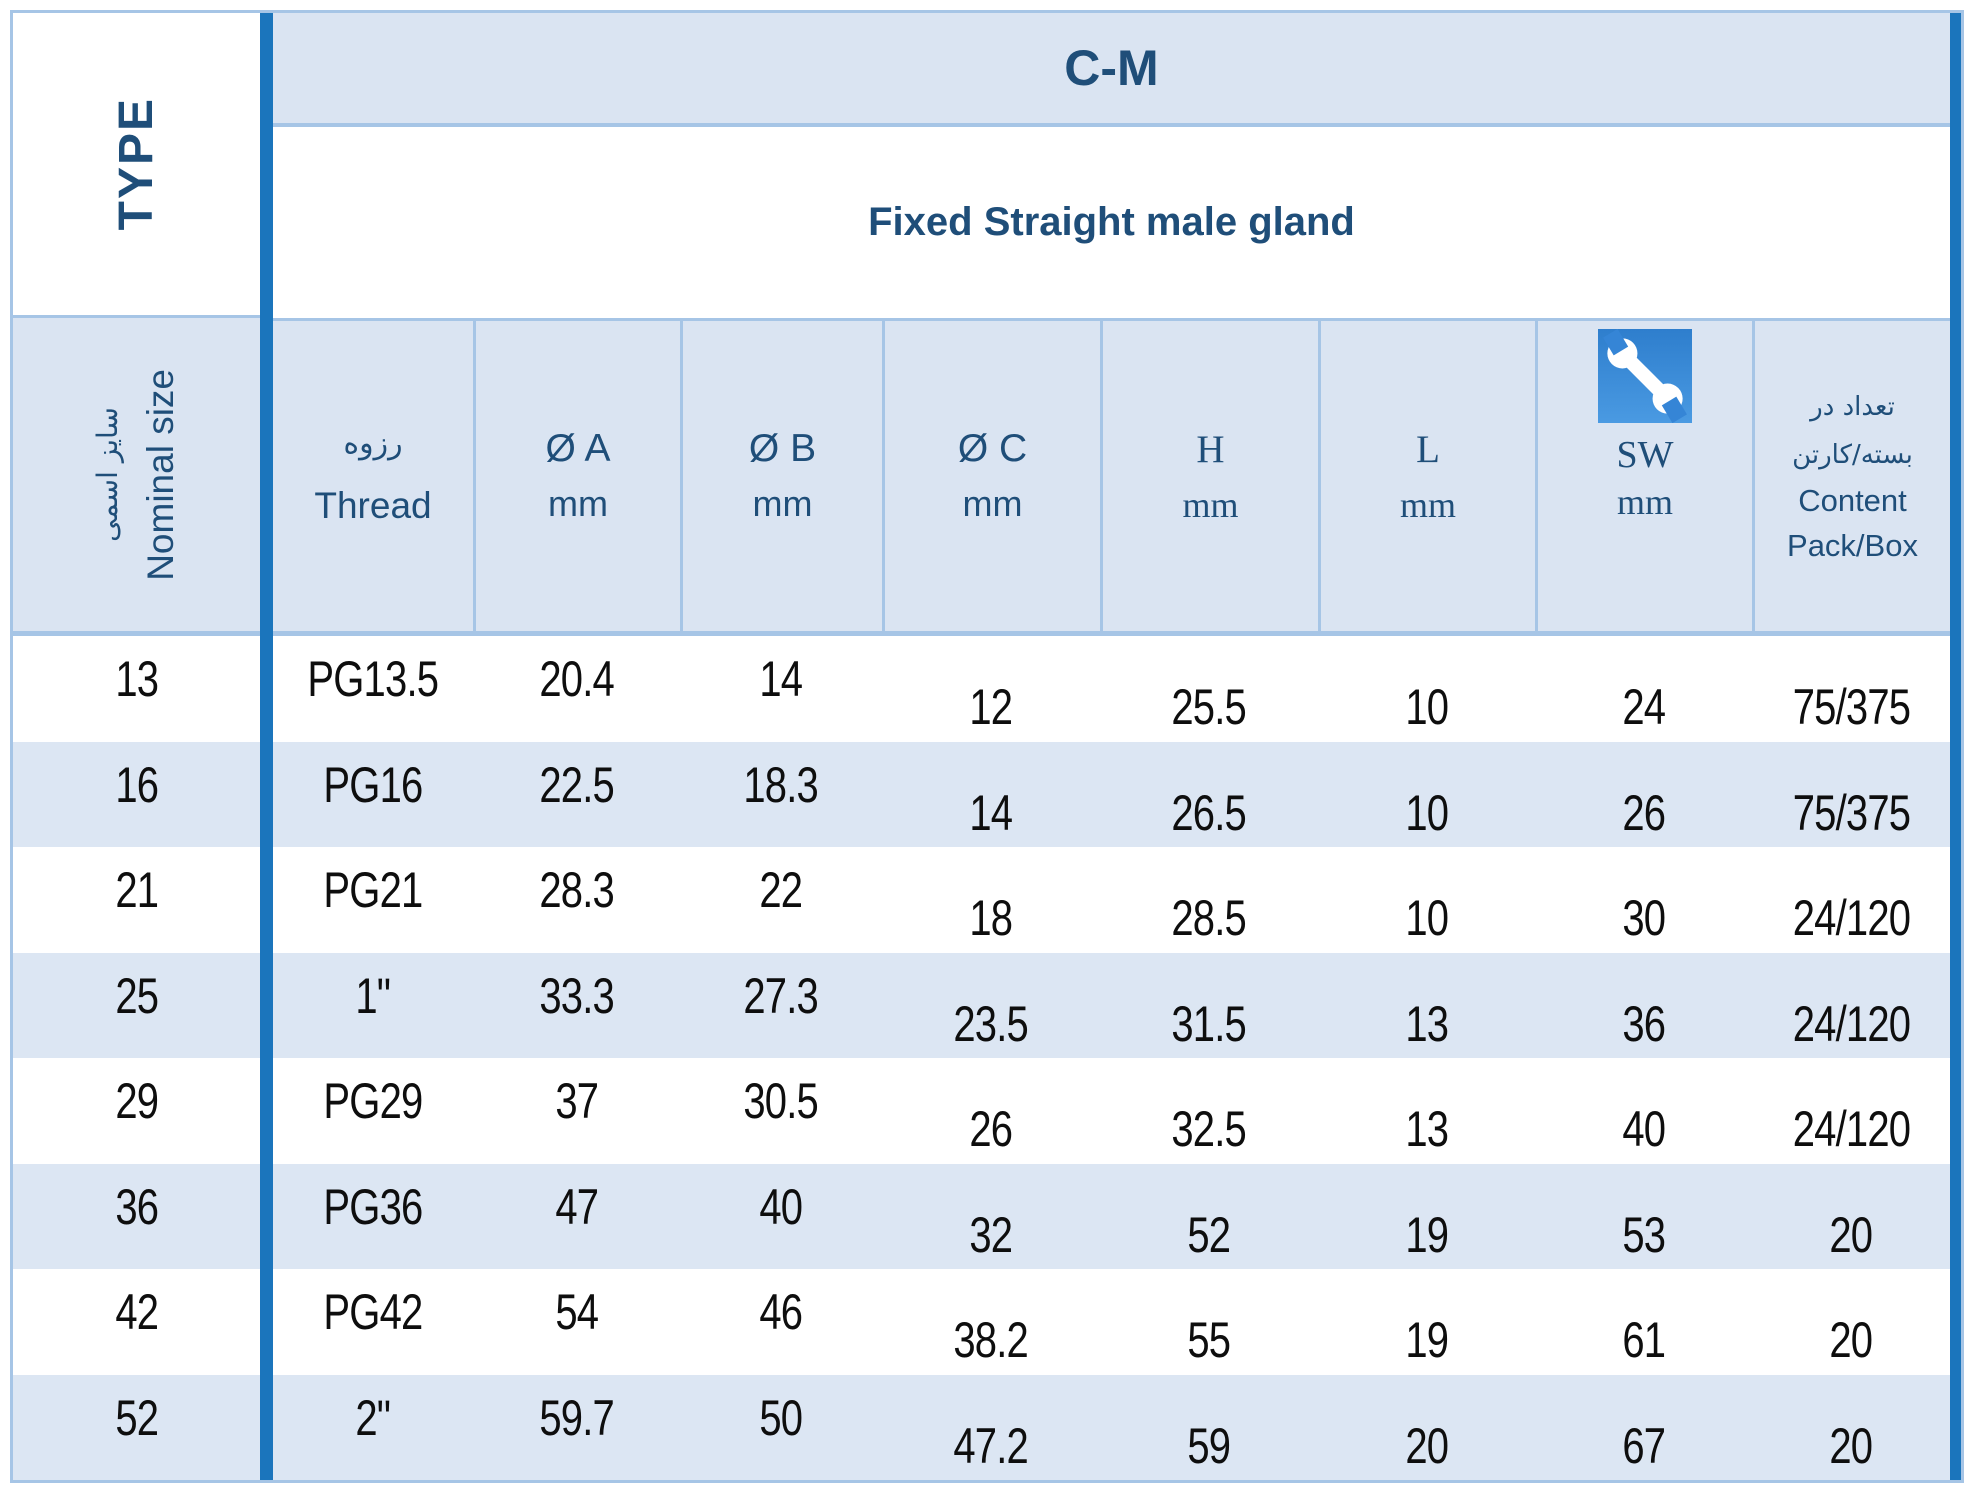  What do you see at coordinates (991, 1234) in the screenshot?
I see `value-dia-c: 32` at bounding box center [991, 1234].